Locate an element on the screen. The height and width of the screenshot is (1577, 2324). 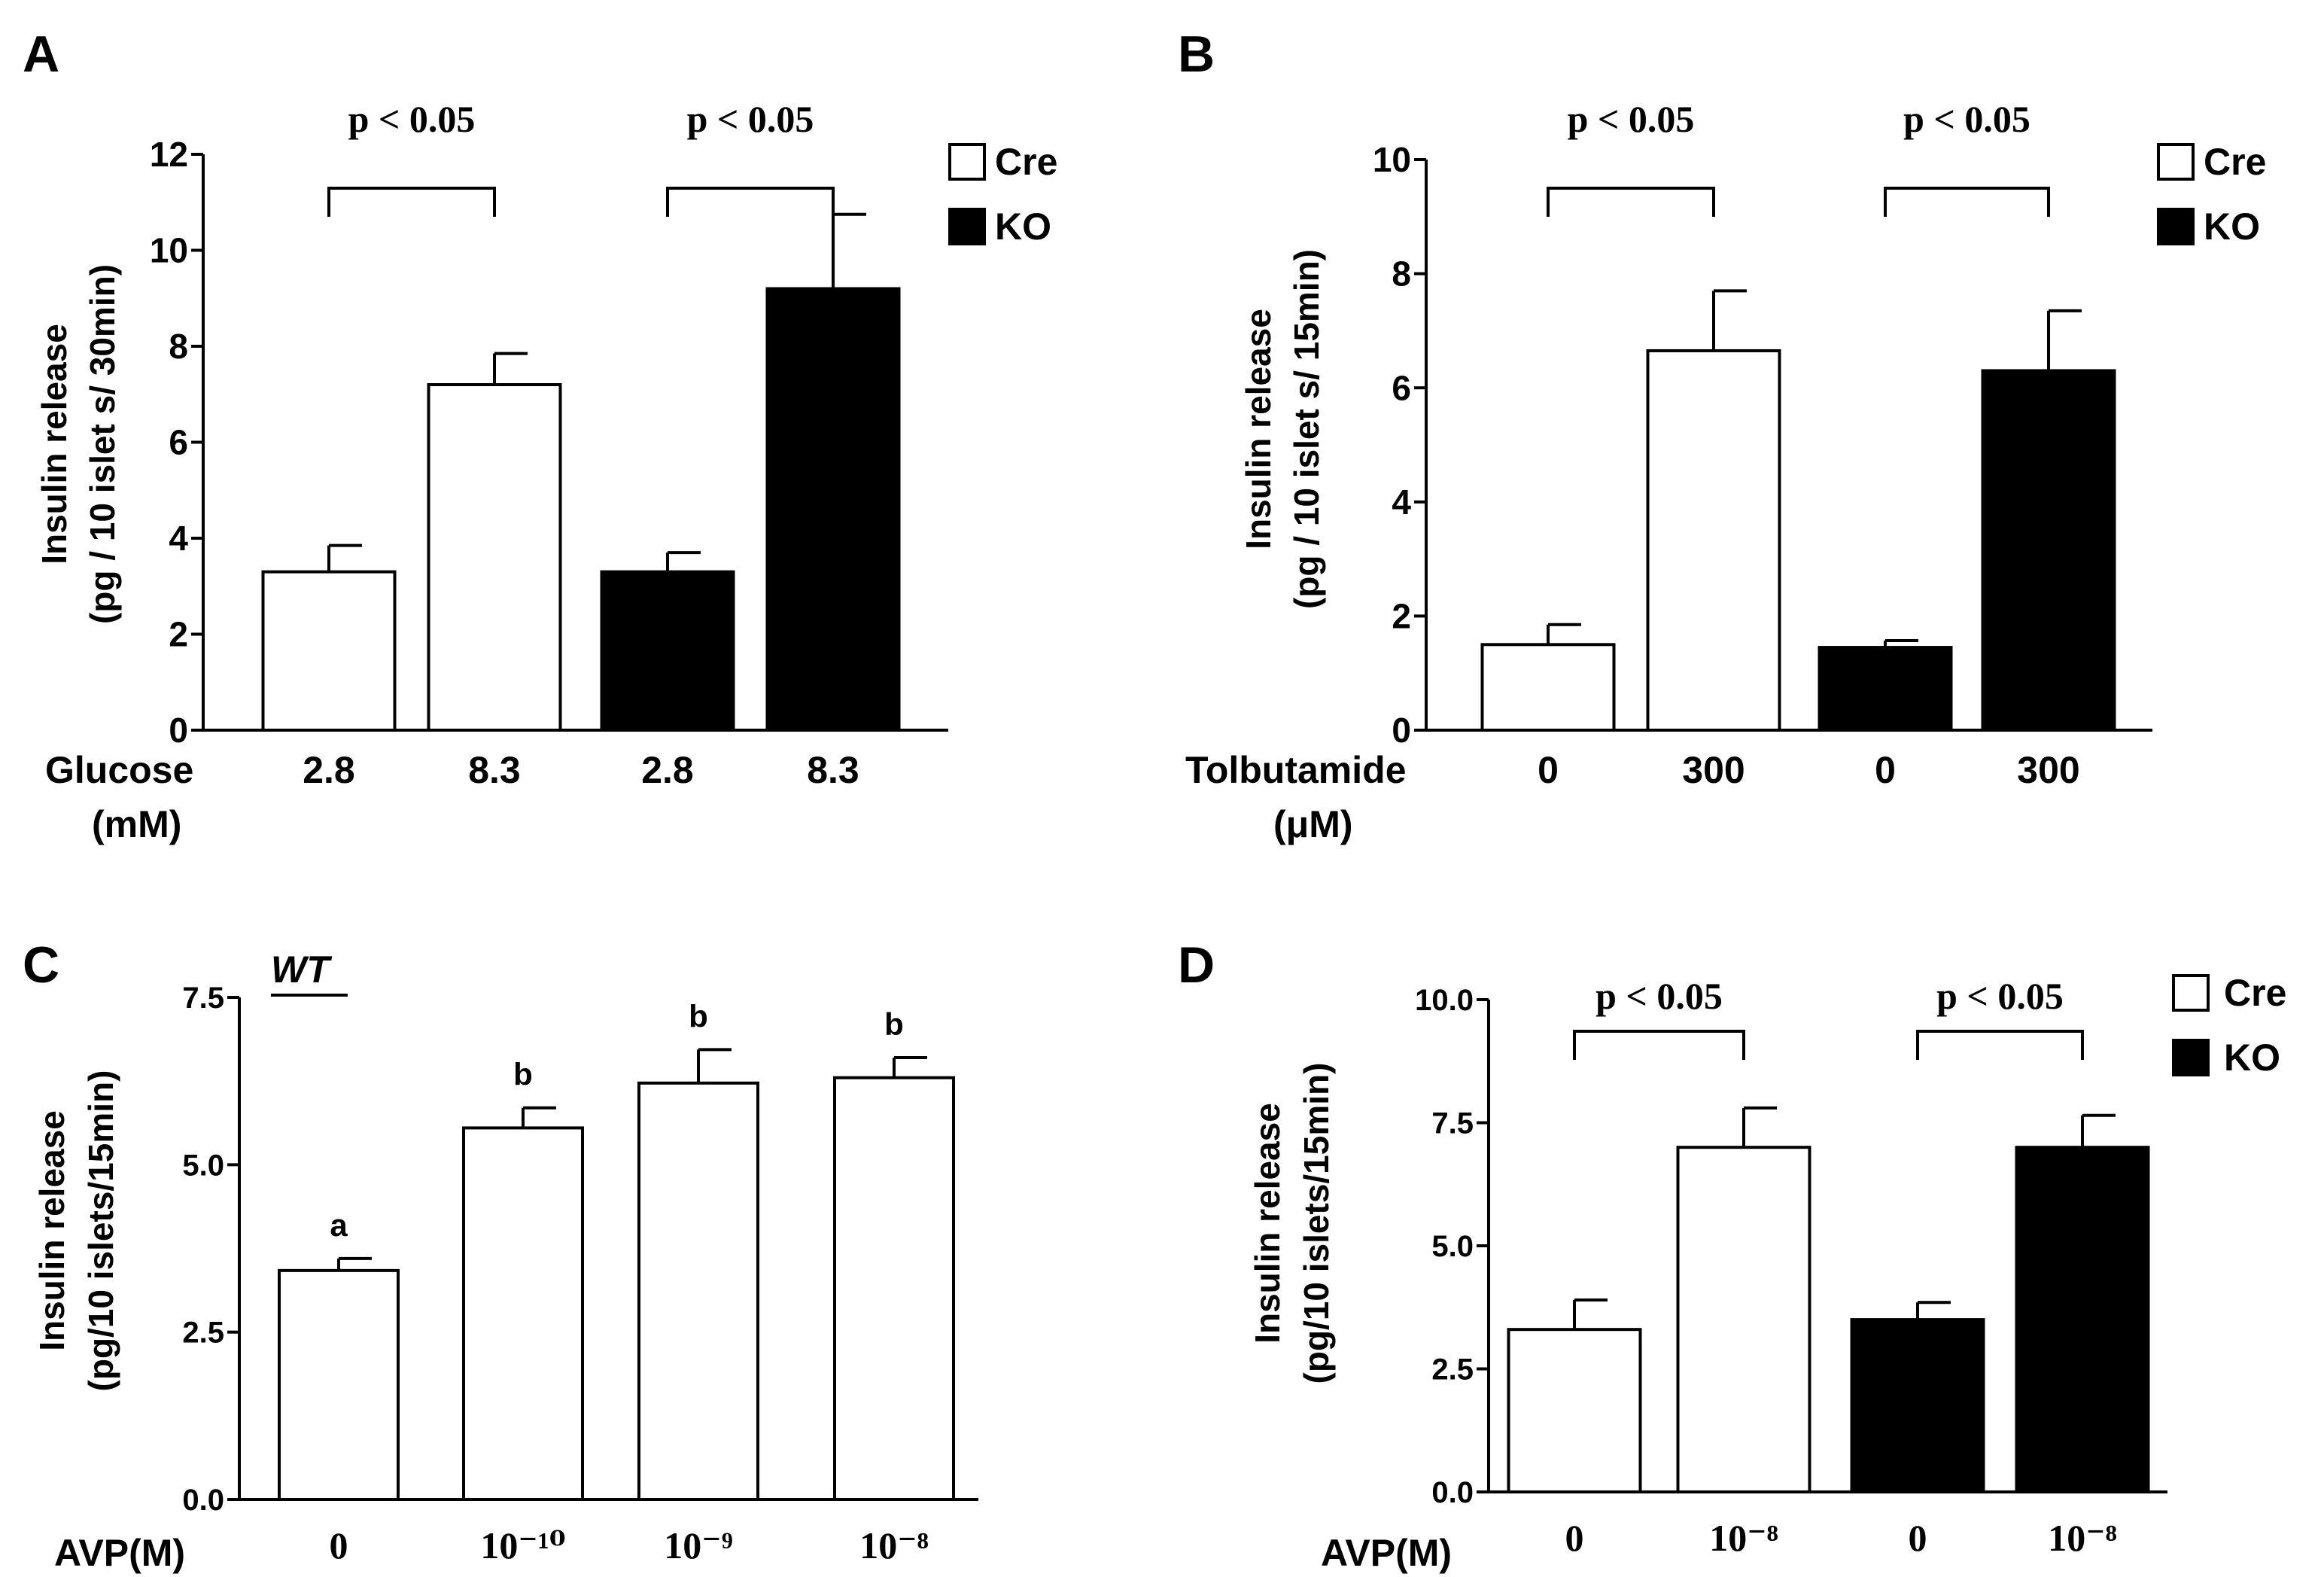
panel-a-legend: Cre KO is located at coordinates (1003, 195).